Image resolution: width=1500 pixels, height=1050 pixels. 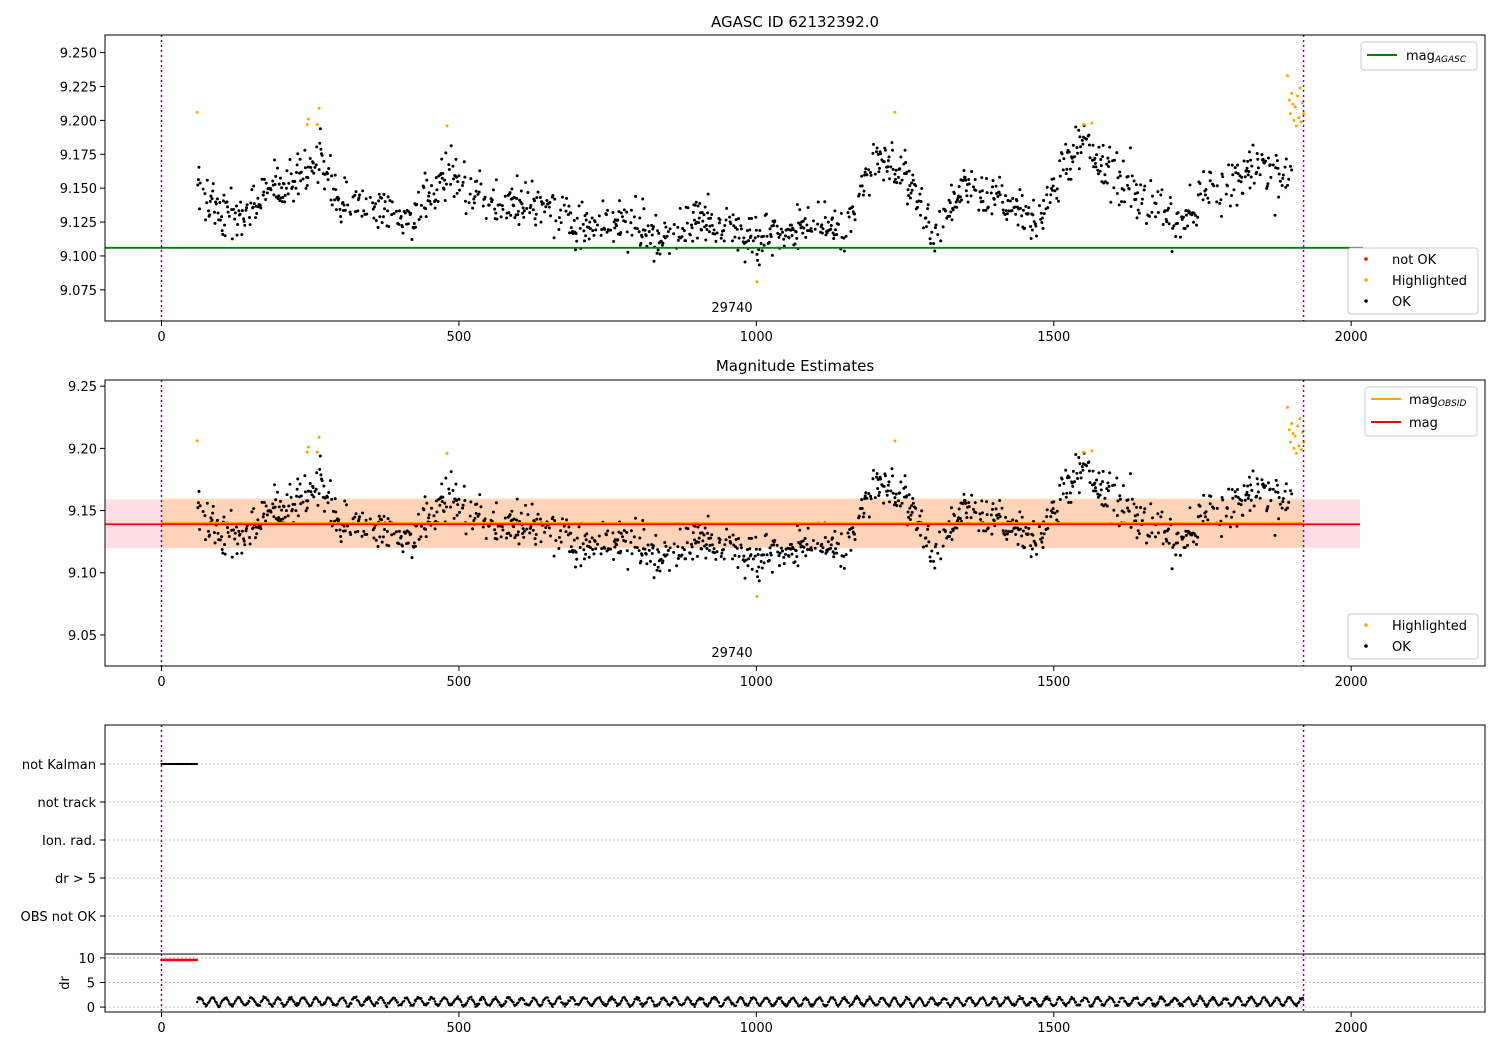 What do you see at coordinates (1298, 426) in the screenshot?
I see `magnitude-highlighted-point` at bounding box center [1298, 426].